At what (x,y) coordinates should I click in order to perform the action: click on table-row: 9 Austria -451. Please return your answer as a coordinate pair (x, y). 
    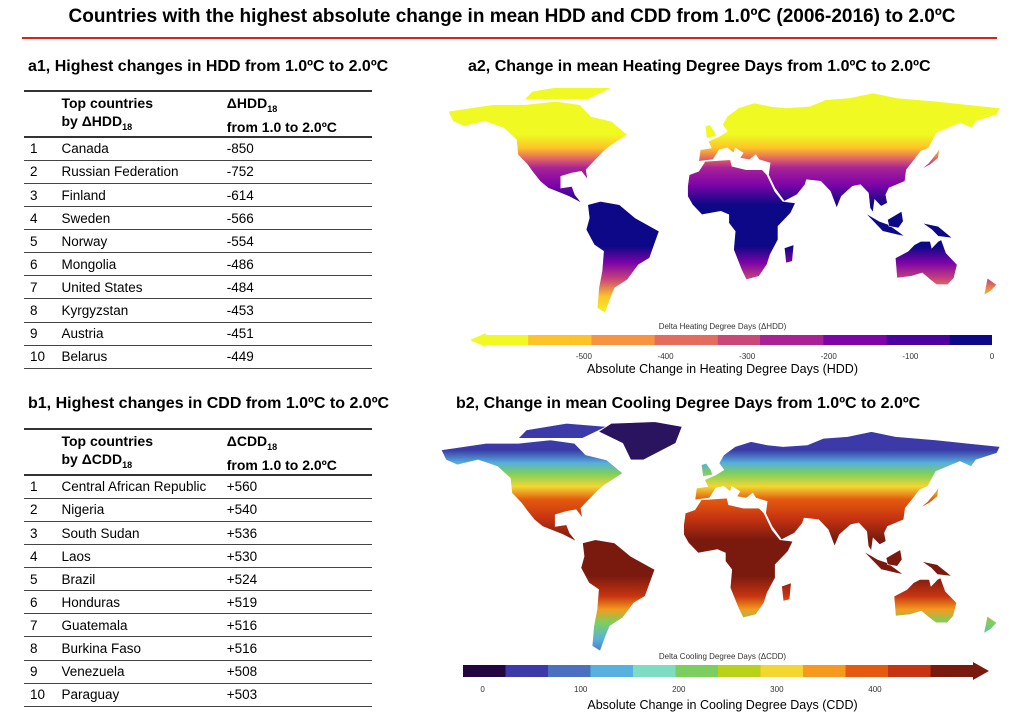
    Looking at the image, I should click on (198, 334).